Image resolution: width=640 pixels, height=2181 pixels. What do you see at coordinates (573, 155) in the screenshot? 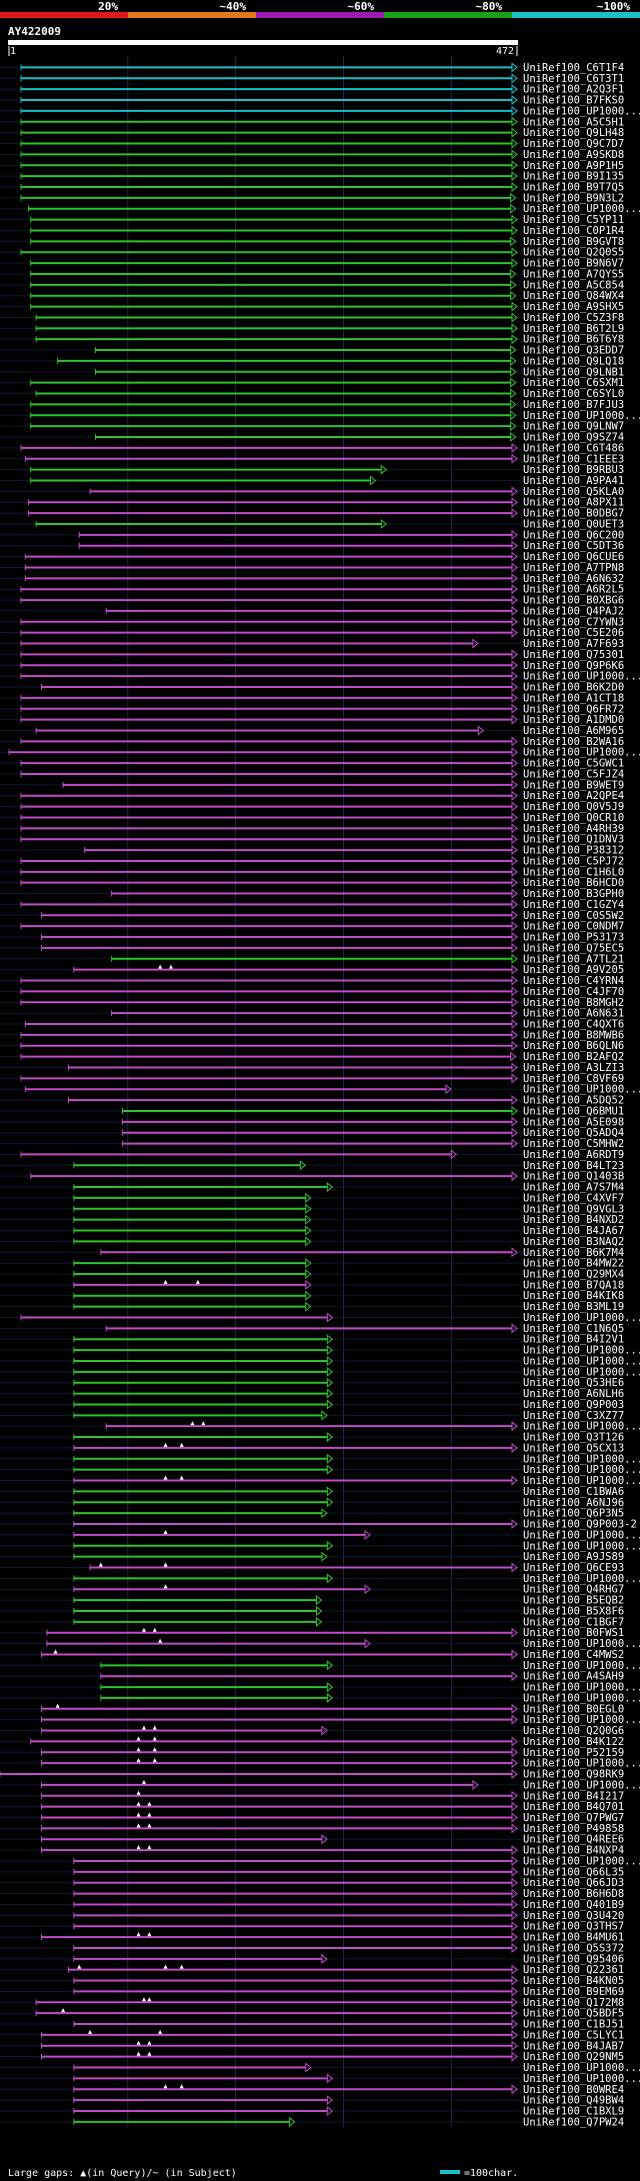
I see `row-label: UniRef100_A9SKD8` at bounding box center [573, 155].